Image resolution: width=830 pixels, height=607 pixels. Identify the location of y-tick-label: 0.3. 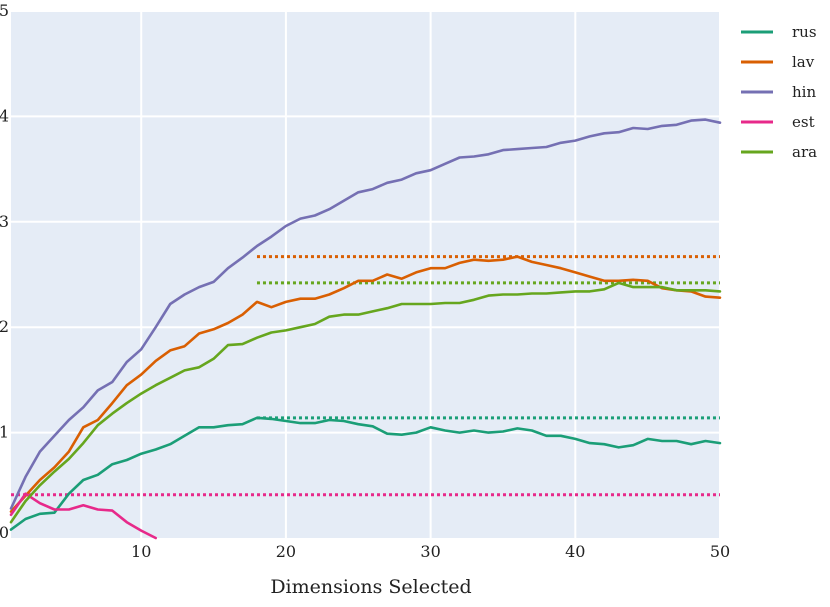
(4, 221).